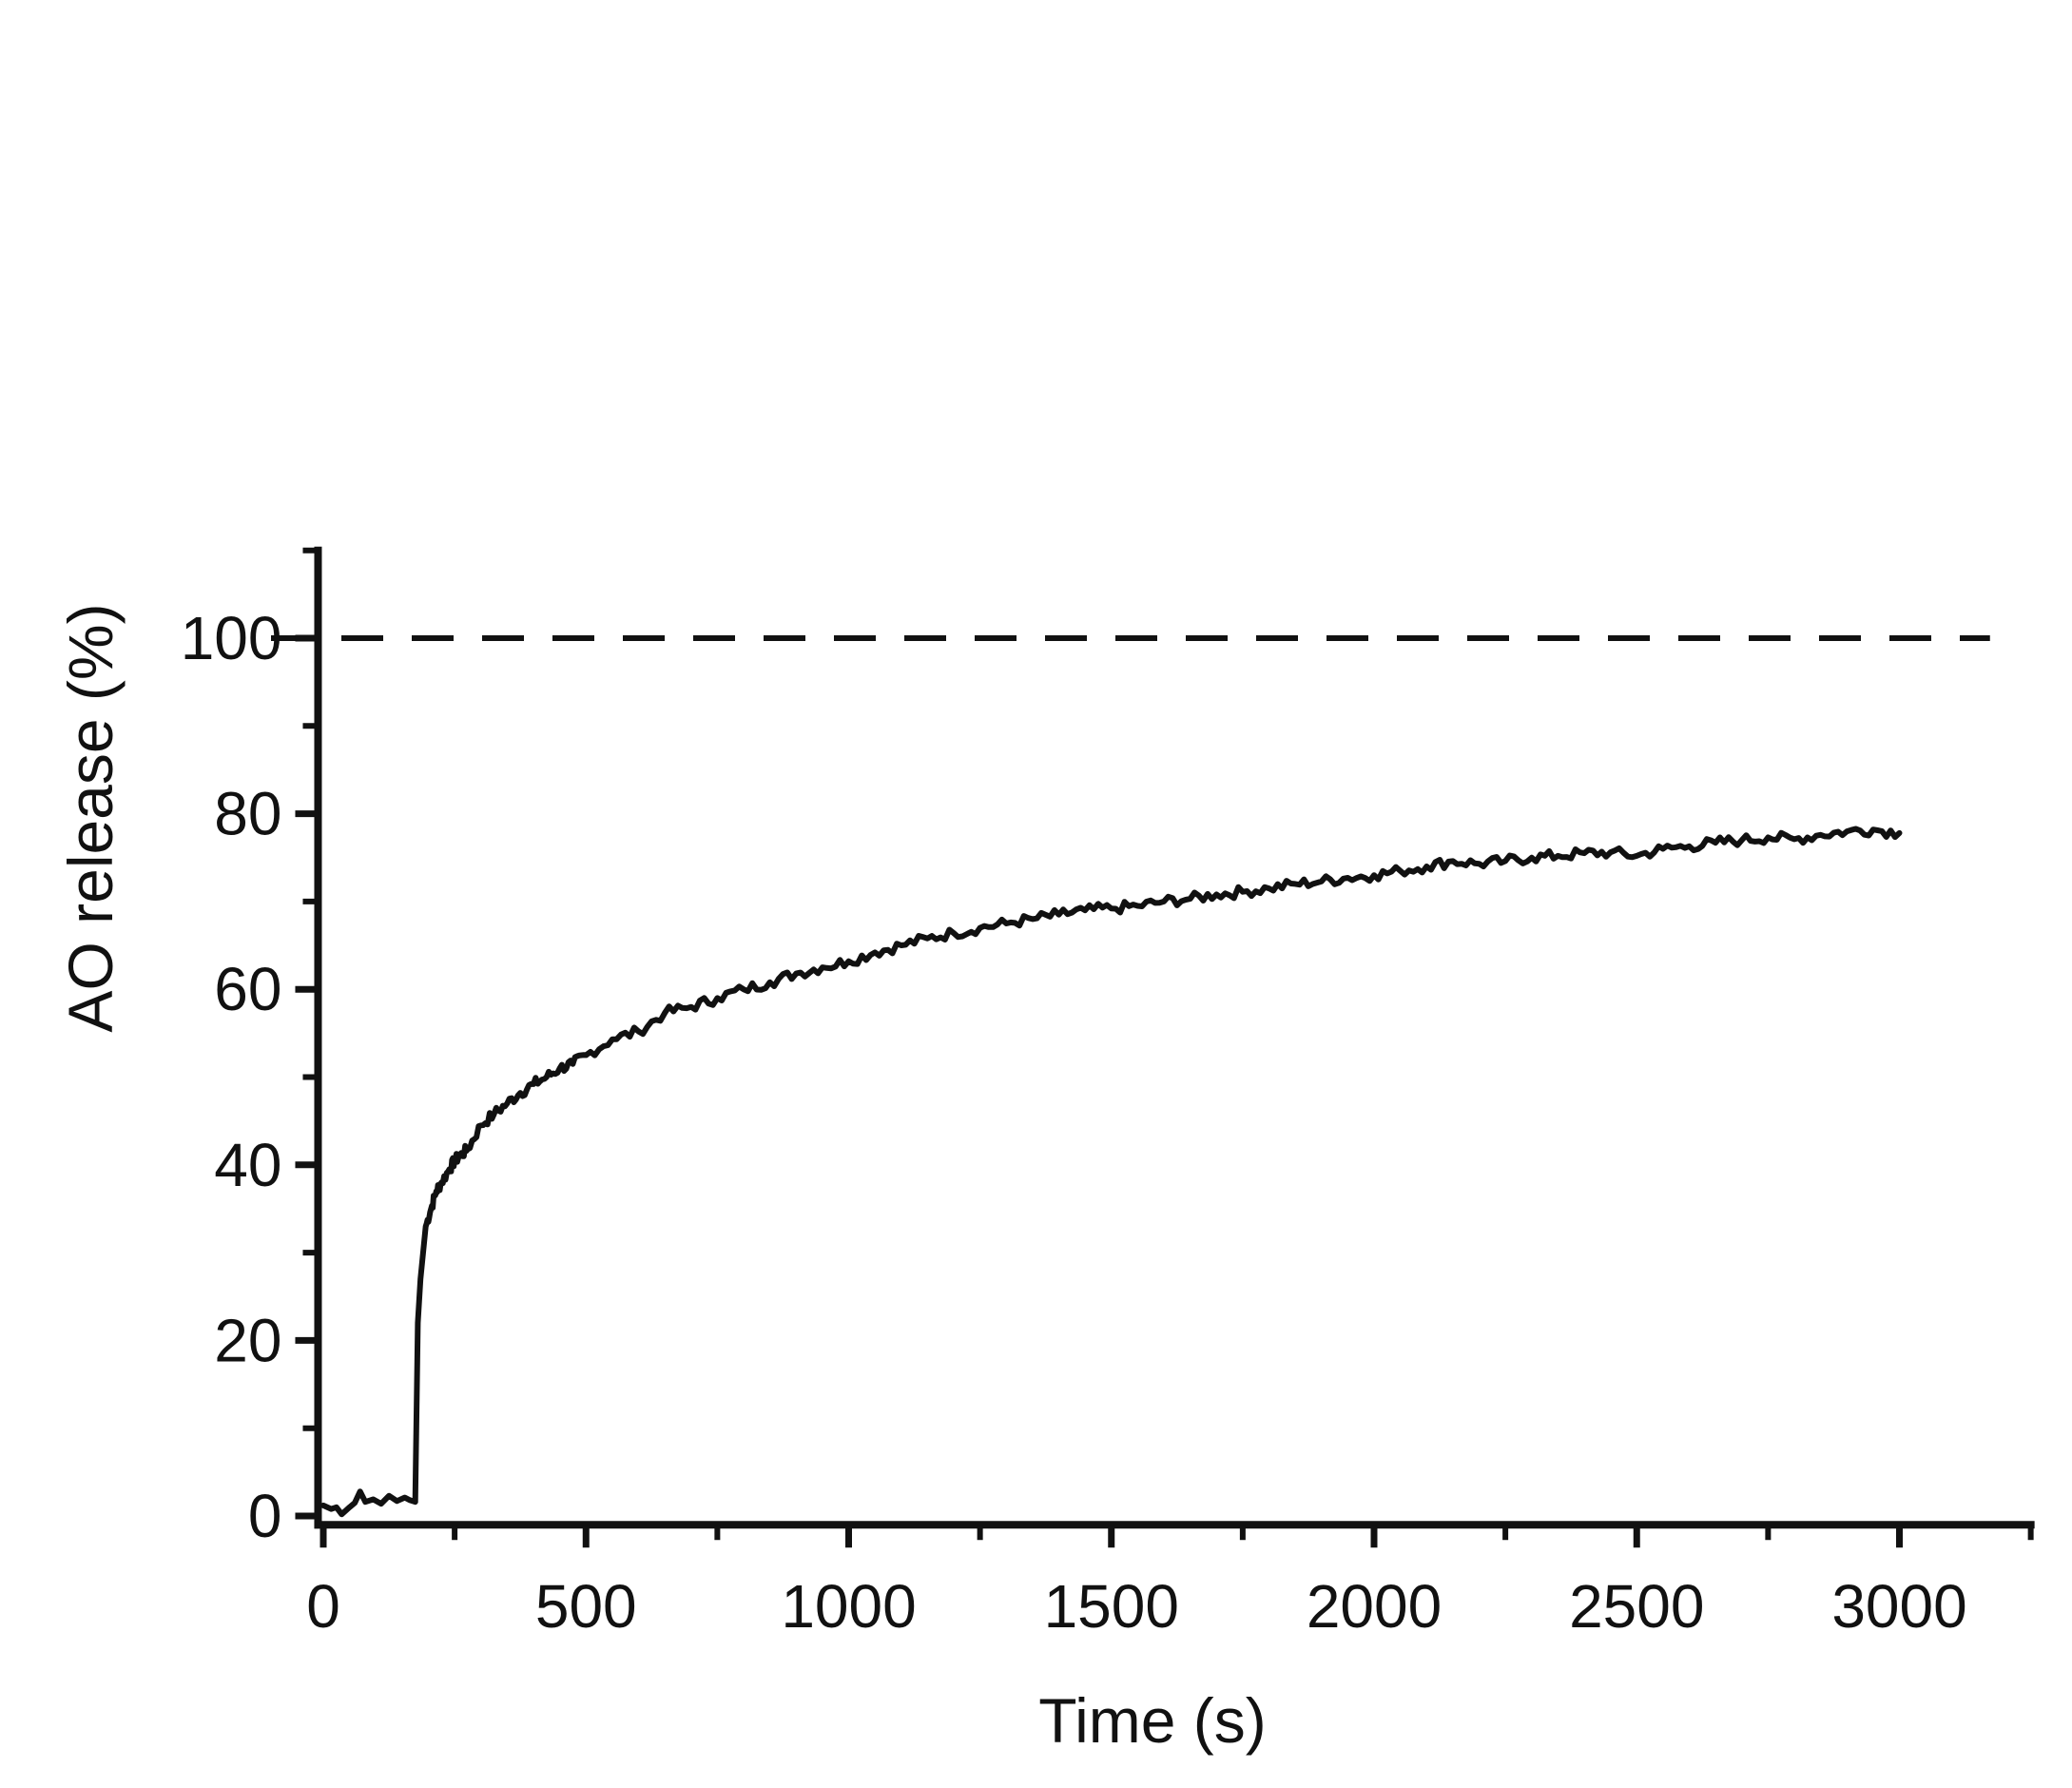 This screenshot has height=1788, width=2072. What do you see at coordinates (586, 1607) in the screenshot?
I see `x-tick-label: 500` at bounding box center [586, 1607].